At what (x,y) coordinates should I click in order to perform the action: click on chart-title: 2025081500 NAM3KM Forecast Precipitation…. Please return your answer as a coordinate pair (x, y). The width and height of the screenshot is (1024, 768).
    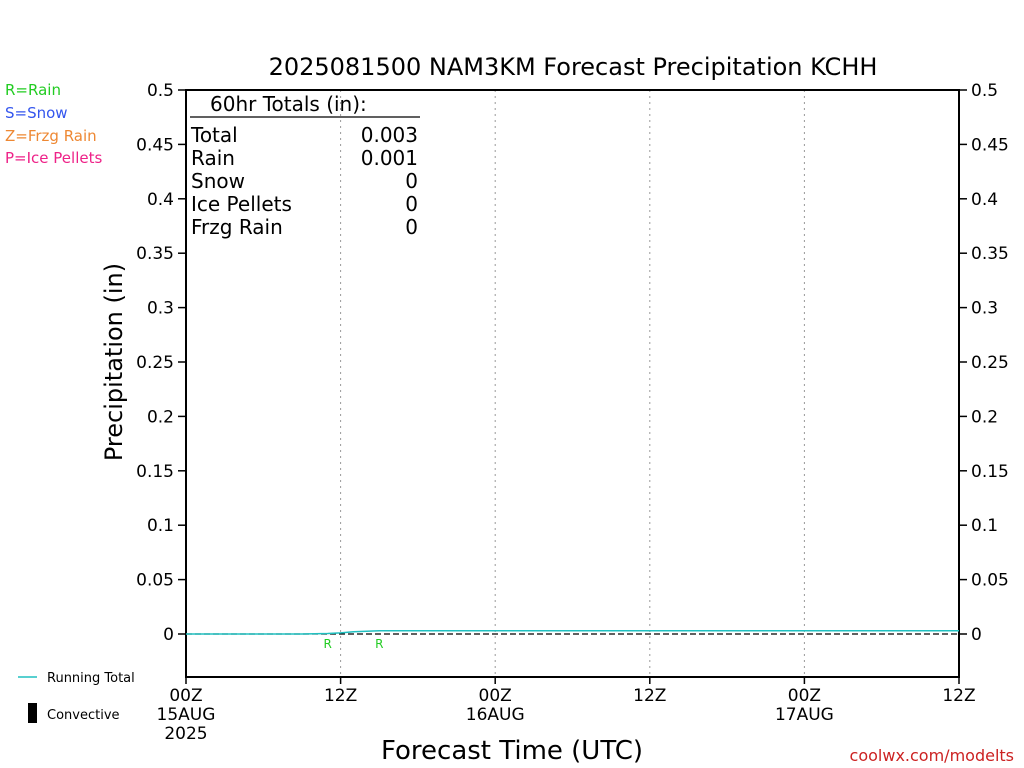
    Looking at the image, I should click on (573, 67).